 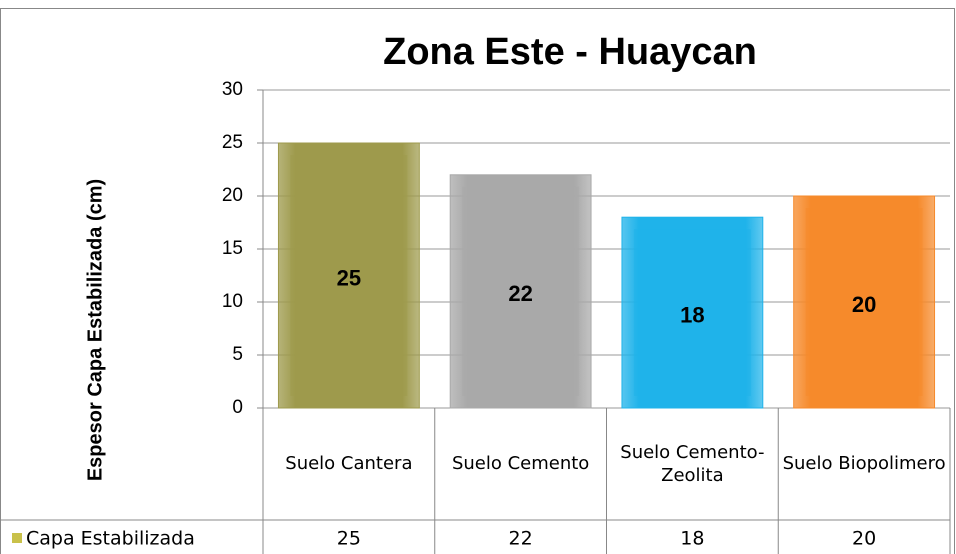 I want to click on x-tick-label-box: Suelo Biopolimero, so click(x=864, y=464).